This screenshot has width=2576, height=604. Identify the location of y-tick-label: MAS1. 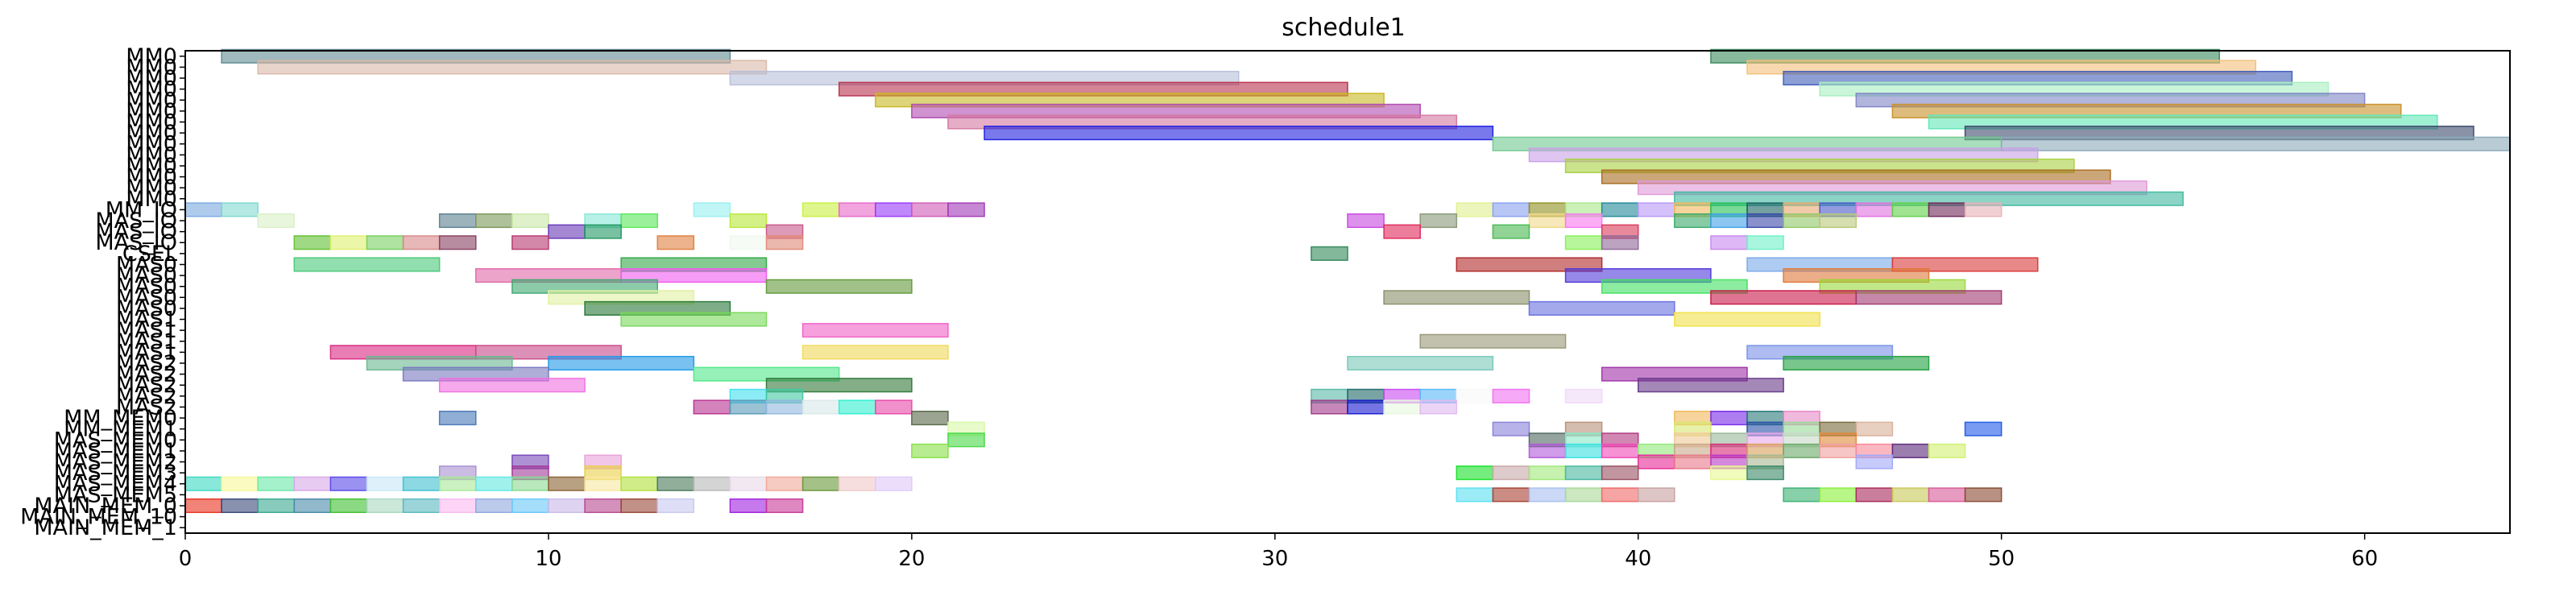
(146, 320).